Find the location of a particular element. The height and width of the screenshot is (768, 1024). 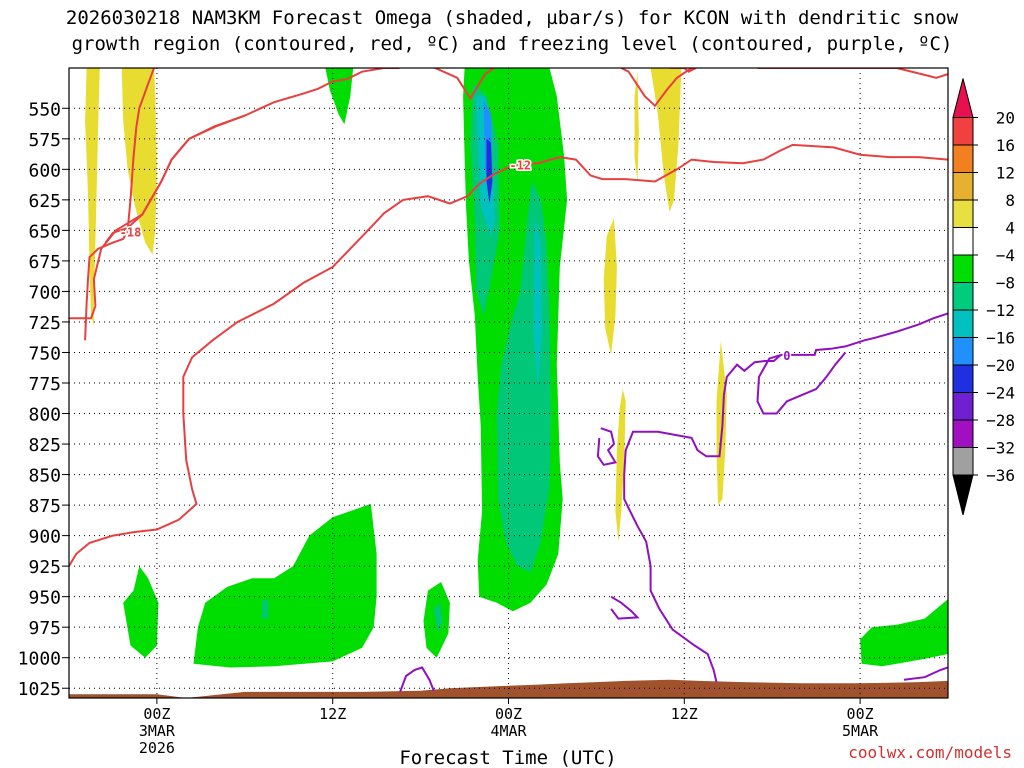

y-tick-label-675: 675 is located at coordinates (44, 262).